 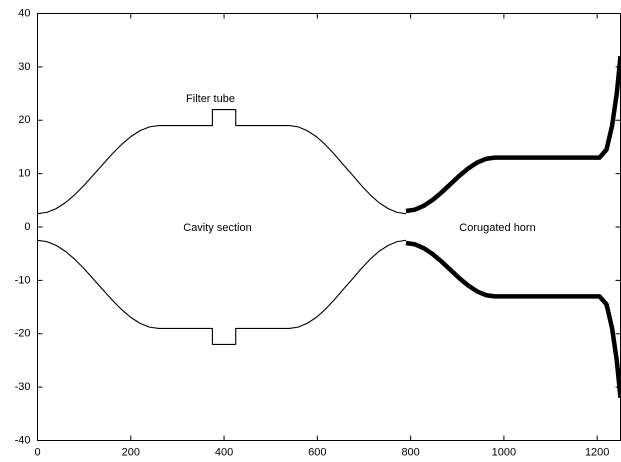 I want to click on x-tick-label: 400, so click(x=224, y=452).